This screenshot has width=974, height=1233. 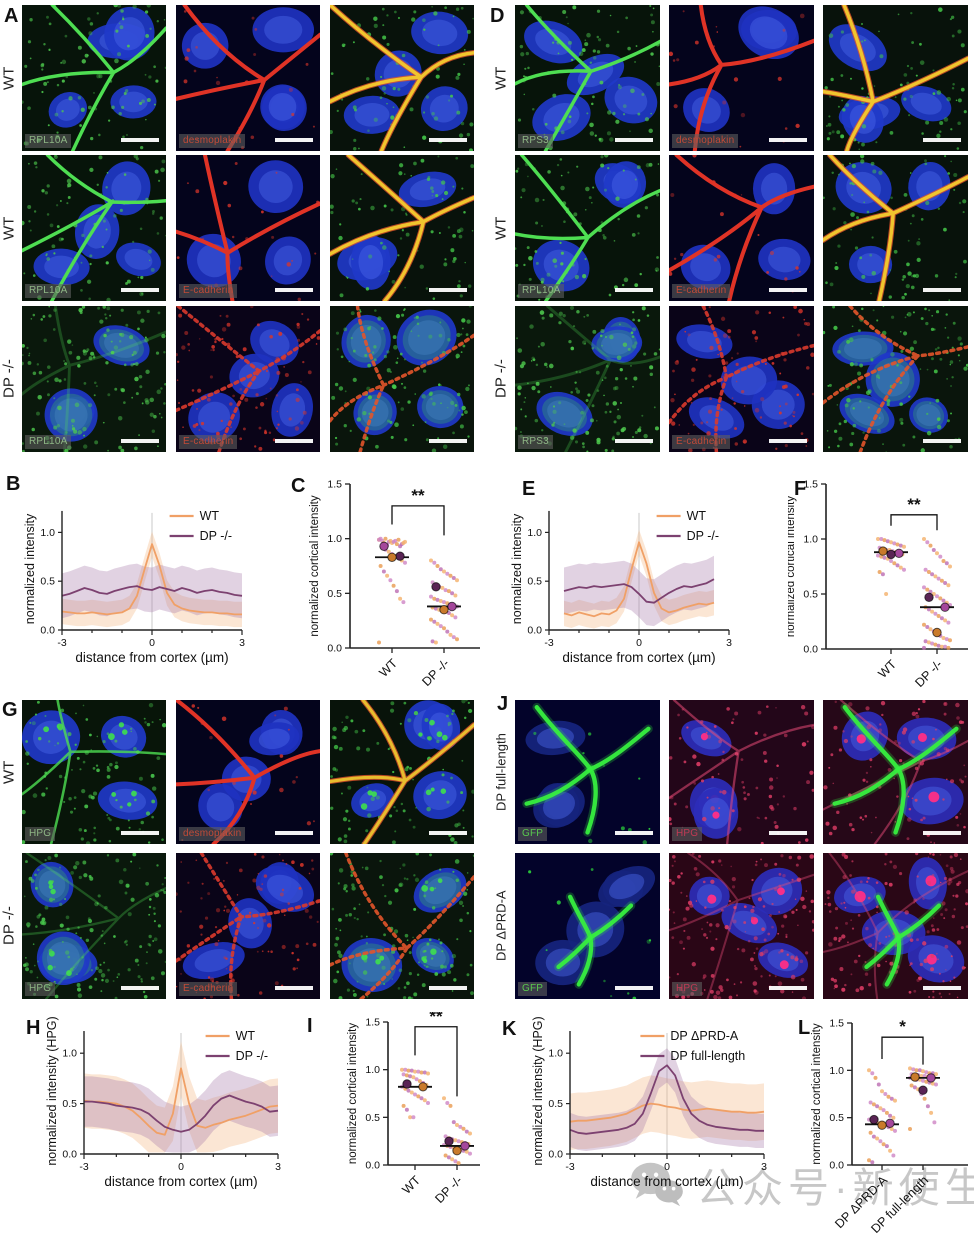 I want to click on micrograph-A-r1-c2: desmoplakin, so click(x=248, y=78).